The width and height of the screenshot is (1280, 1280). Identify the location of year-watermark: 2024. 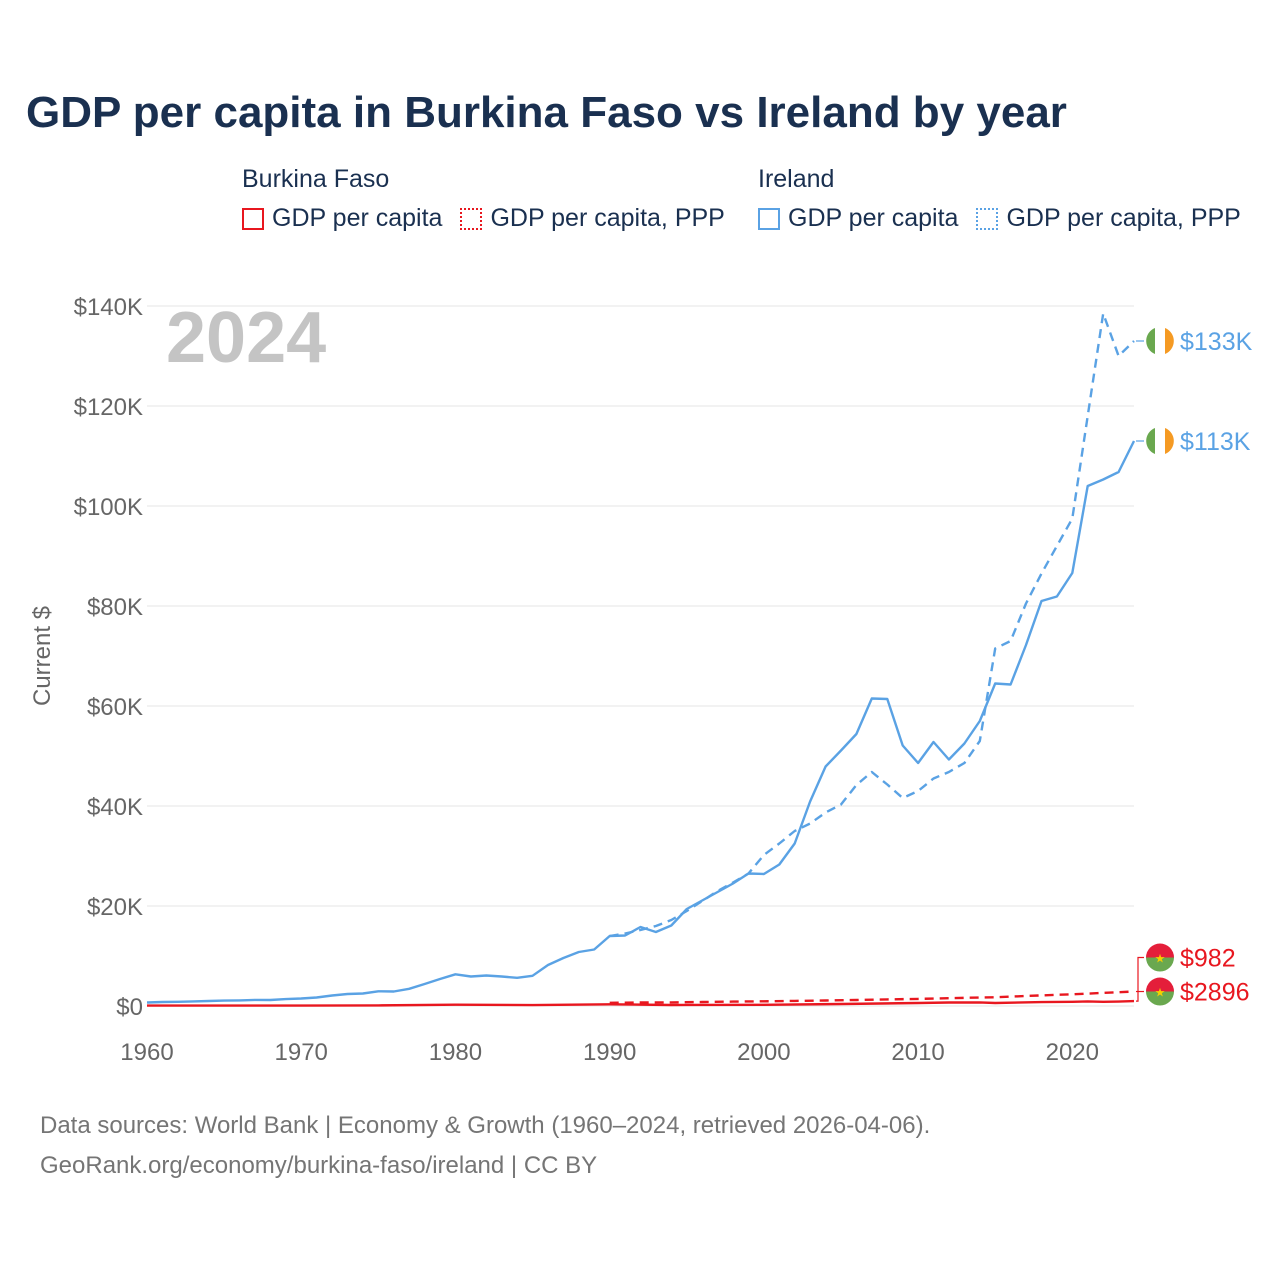
(246, 338).